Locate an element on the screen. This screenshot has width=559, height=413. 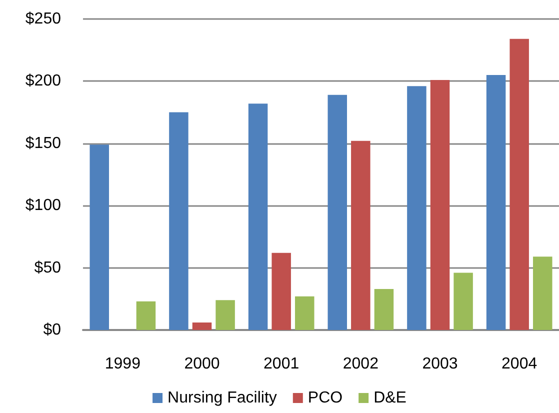
x-tick-label: 2002 is located at coordinates (360, 364).